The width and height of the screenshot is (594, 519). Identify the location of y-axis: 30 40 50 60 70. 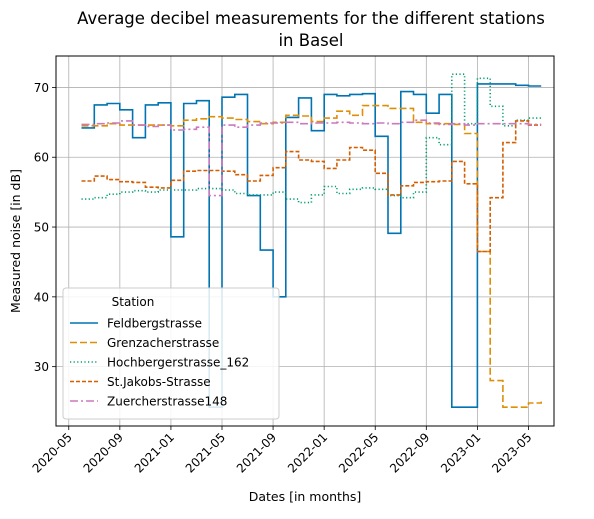
(45, 227).